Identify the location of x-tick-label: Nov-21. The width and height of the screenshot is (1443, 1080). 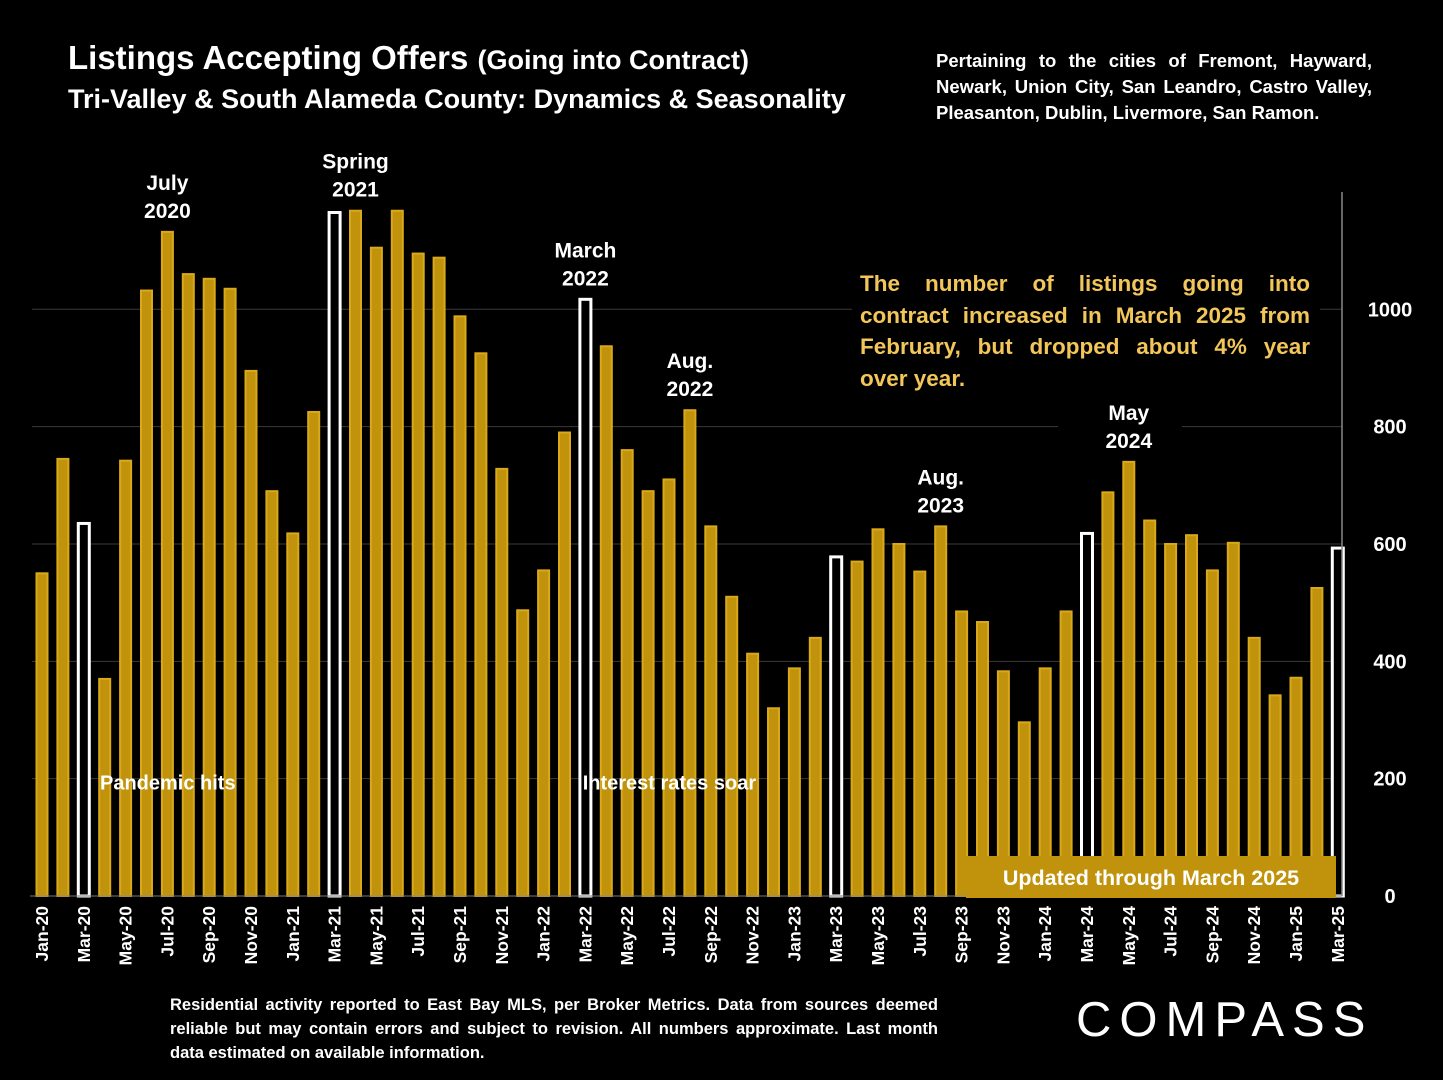
(502, 935).